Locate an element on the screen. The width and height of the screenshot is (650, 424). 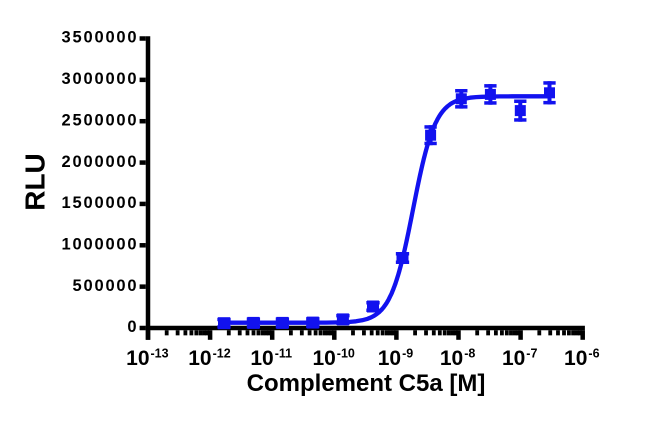
svg-text: 3500000 is located at coordinates (100, 38).